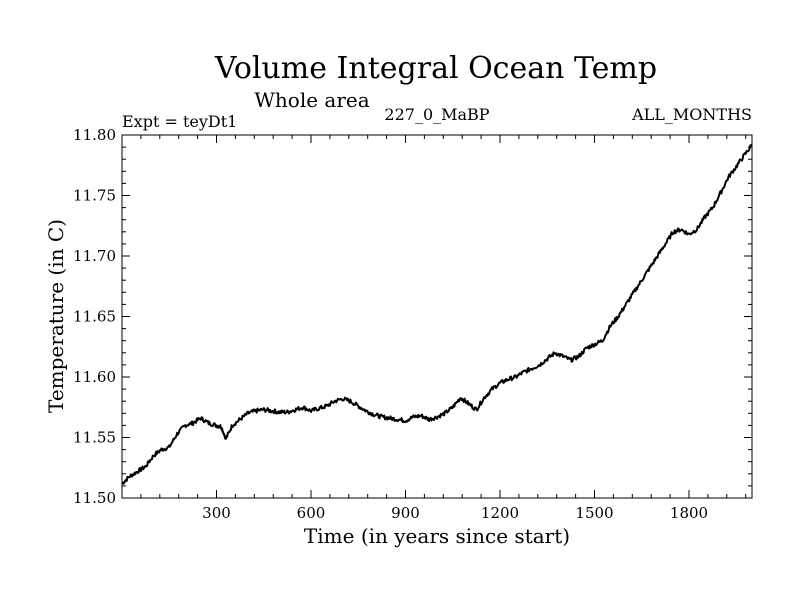 The height and width of the screenshot is (600, 800). I want to click on y-axis-label: Temperature (in C), so click(56, 316).